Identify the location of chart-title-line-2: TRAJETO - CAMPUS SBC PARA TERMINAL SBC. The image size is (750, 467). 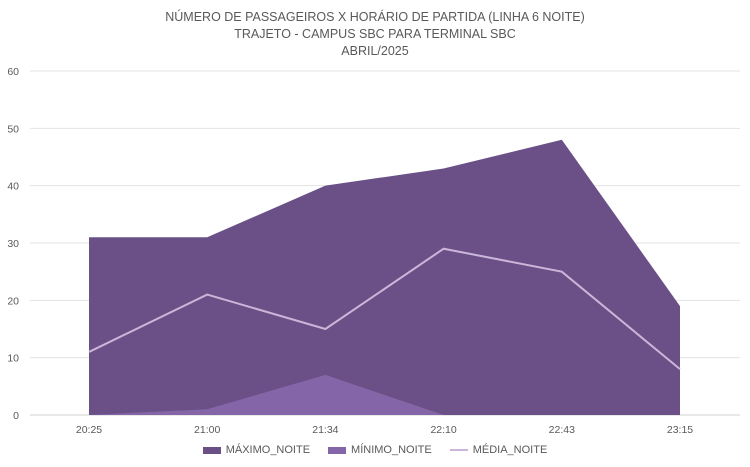
(375, 34).